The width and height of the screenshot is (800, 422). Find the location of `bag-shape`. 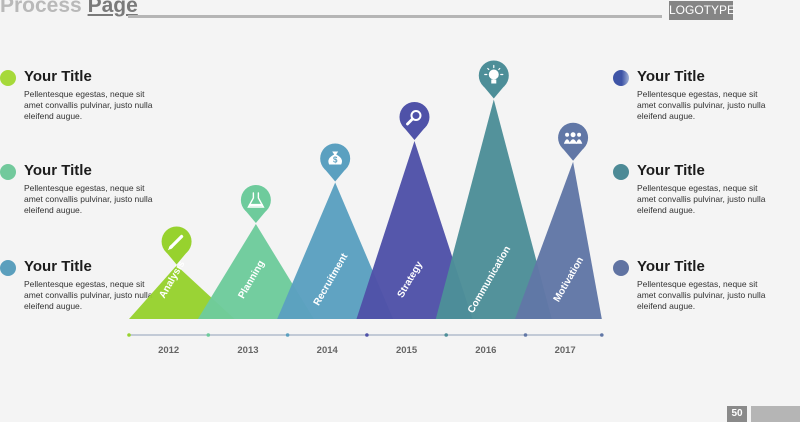

bag-shape is located at coordinates (335, 158).